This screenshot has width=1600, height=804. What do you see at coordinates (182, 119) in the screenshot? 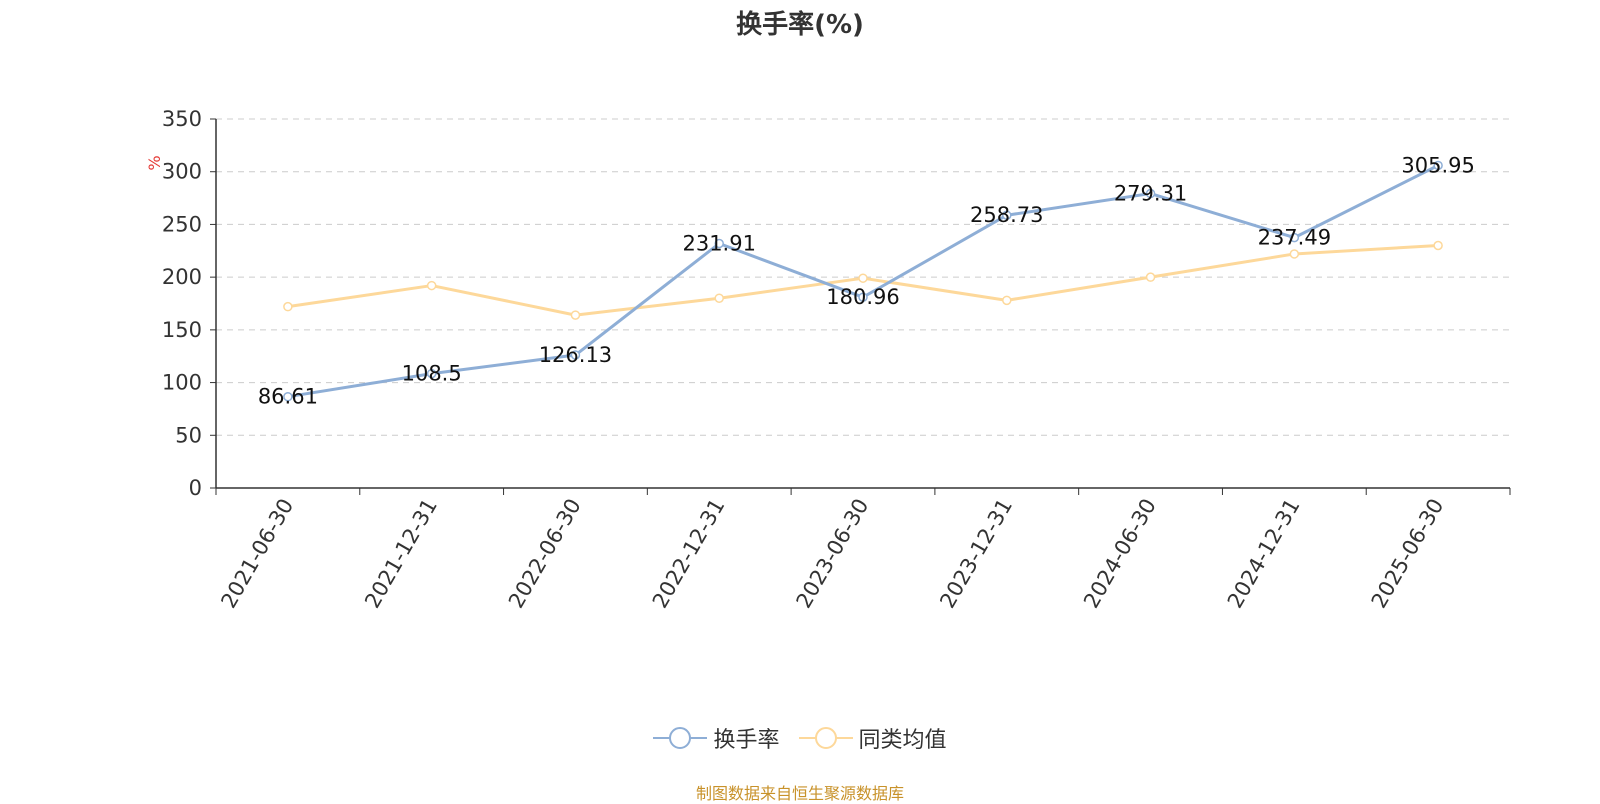
I see `y-tick-label: 350` at bounding box center [182, 119].